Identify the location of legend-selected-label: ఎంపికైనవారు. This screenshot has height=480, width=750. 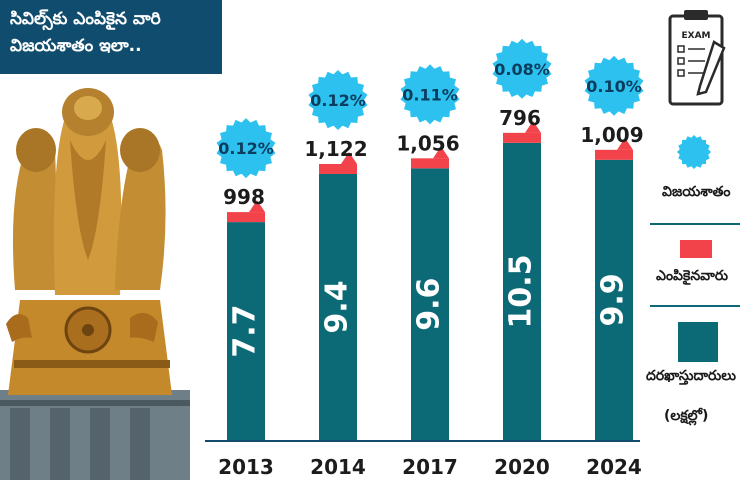
(692, 276).